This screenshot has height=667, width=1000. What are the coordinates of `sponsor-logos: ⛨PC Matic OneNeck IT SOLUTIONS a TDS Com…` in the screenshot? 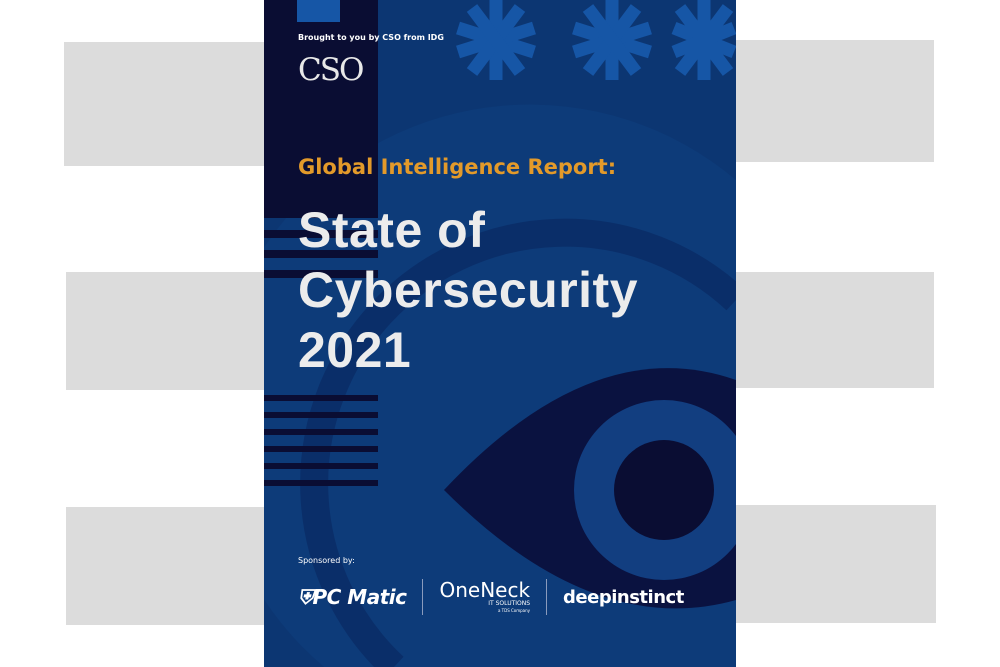 It's located at (491, 597).